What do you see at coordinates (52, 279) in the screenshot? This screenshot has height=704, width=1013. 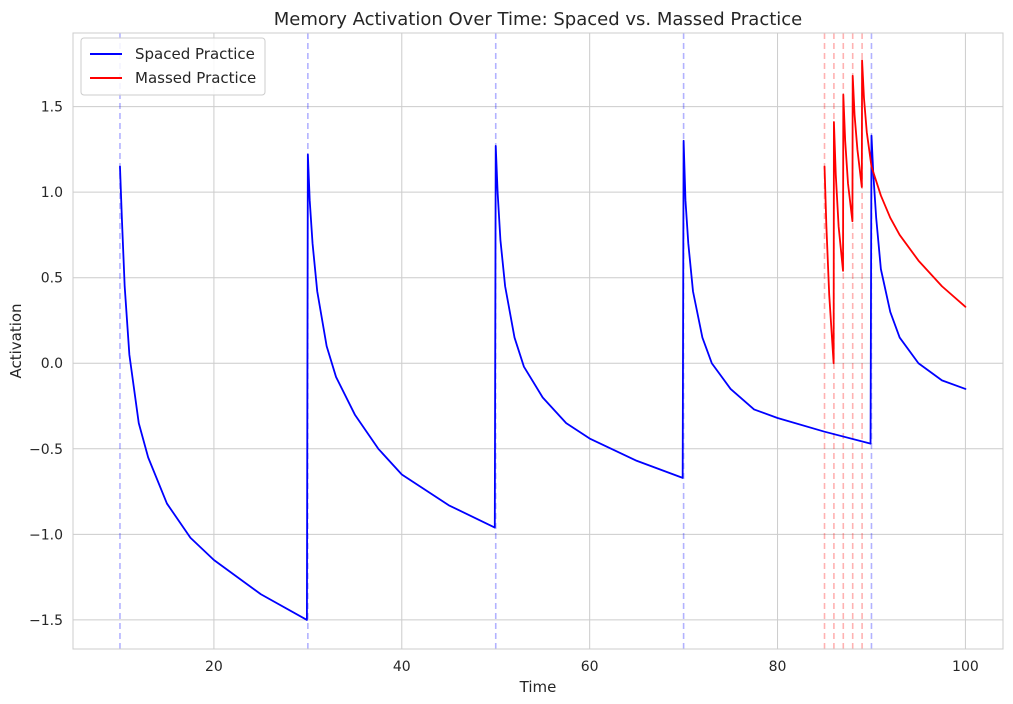 I see `y-tick-label: 0.5` at bounding box center [52, 279].